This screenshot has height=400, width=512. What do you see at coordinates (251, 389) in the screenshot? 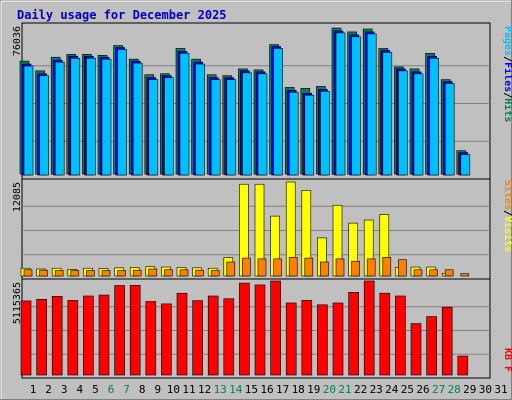
I see `day-label: 15` at bounding box center [251, 389].